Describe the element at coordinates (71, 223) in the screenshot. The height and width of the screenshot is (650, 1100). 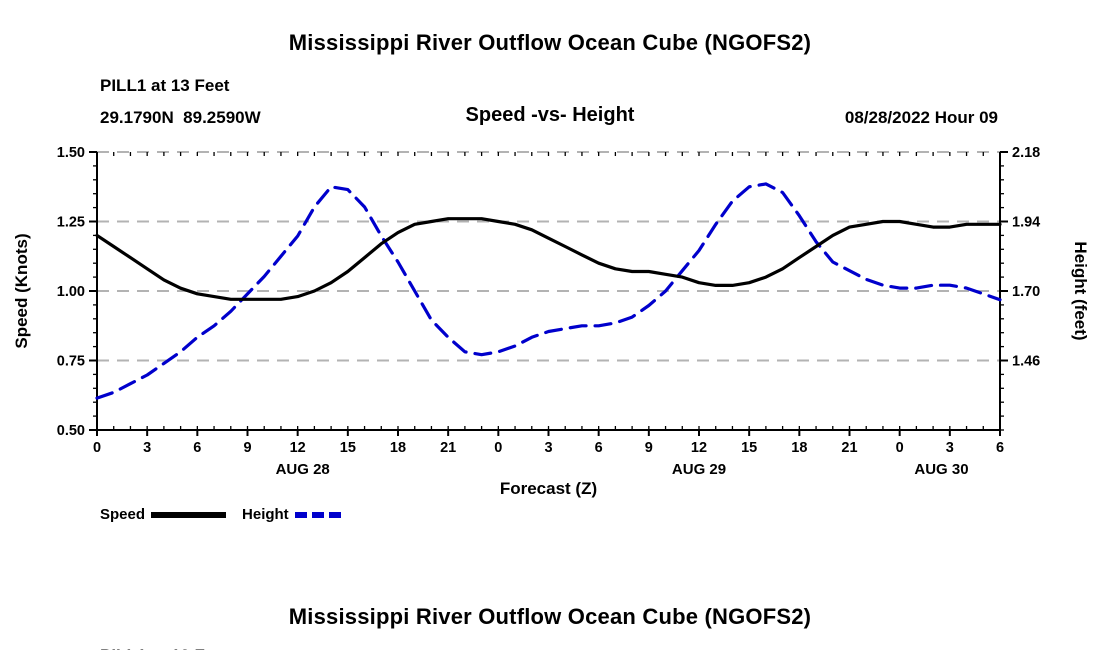
I see `svg-text: 1.25` at that location.